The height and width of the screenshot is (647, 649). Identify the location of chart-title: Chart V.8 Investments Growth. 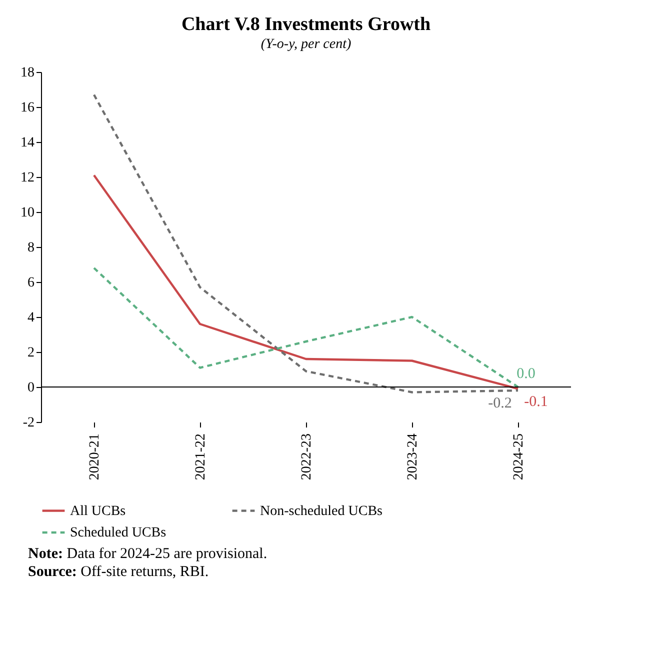
(306, 24).